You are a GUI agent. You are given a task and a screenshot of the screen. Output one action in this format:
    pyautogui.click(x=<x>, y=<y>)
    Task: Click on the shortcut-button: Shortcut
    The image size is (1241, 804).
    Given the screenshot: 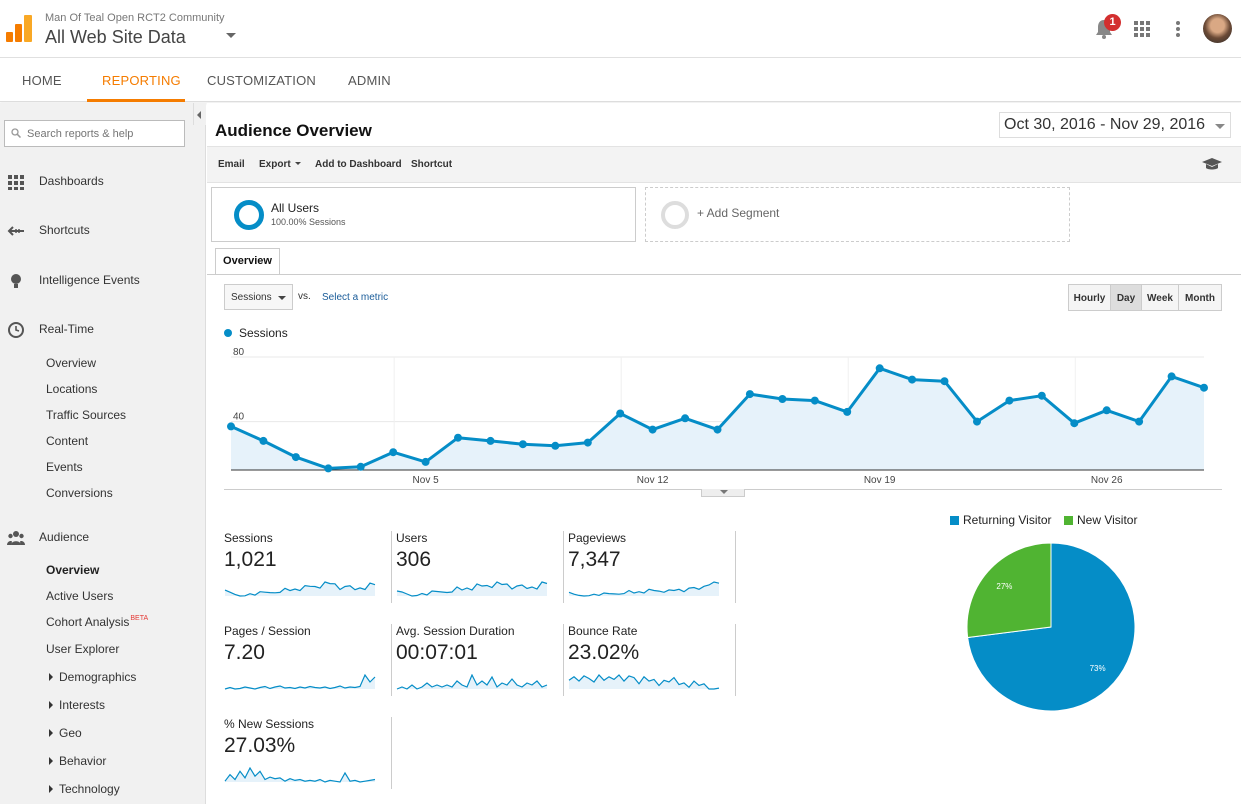 What is the action you would take?
    pyautogui.click(x=432, y=164)
    